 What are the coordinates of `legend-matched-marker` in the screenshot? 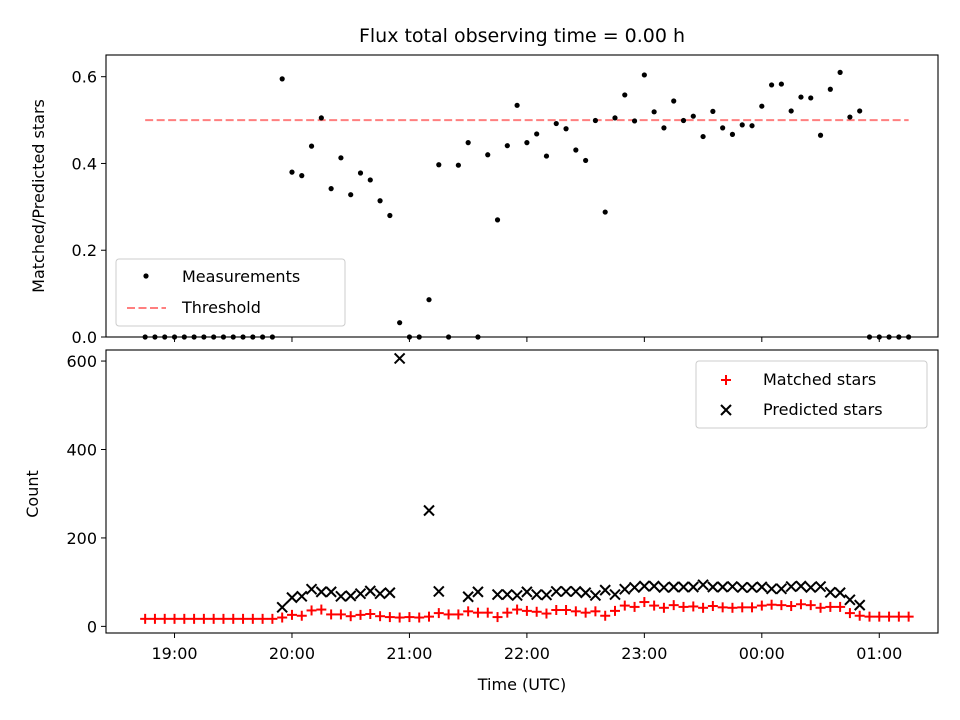 It's located at (726, 380).